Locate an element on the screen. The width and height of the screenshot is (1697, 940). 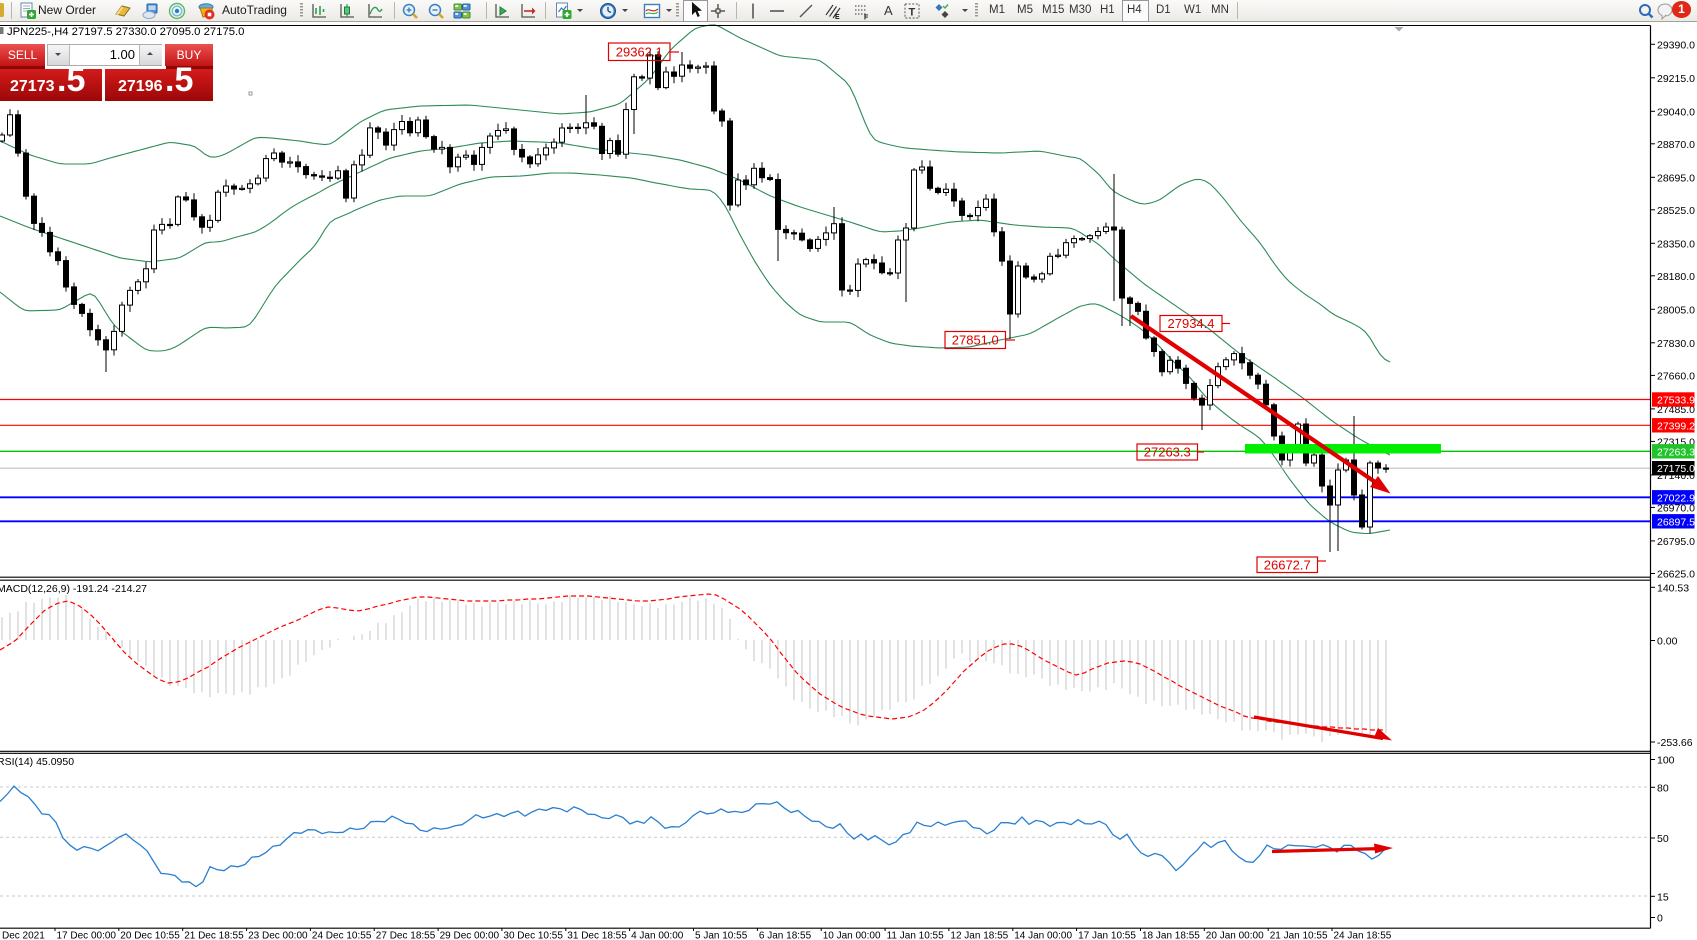
svg-text: T is located at coordinates (912, 13).